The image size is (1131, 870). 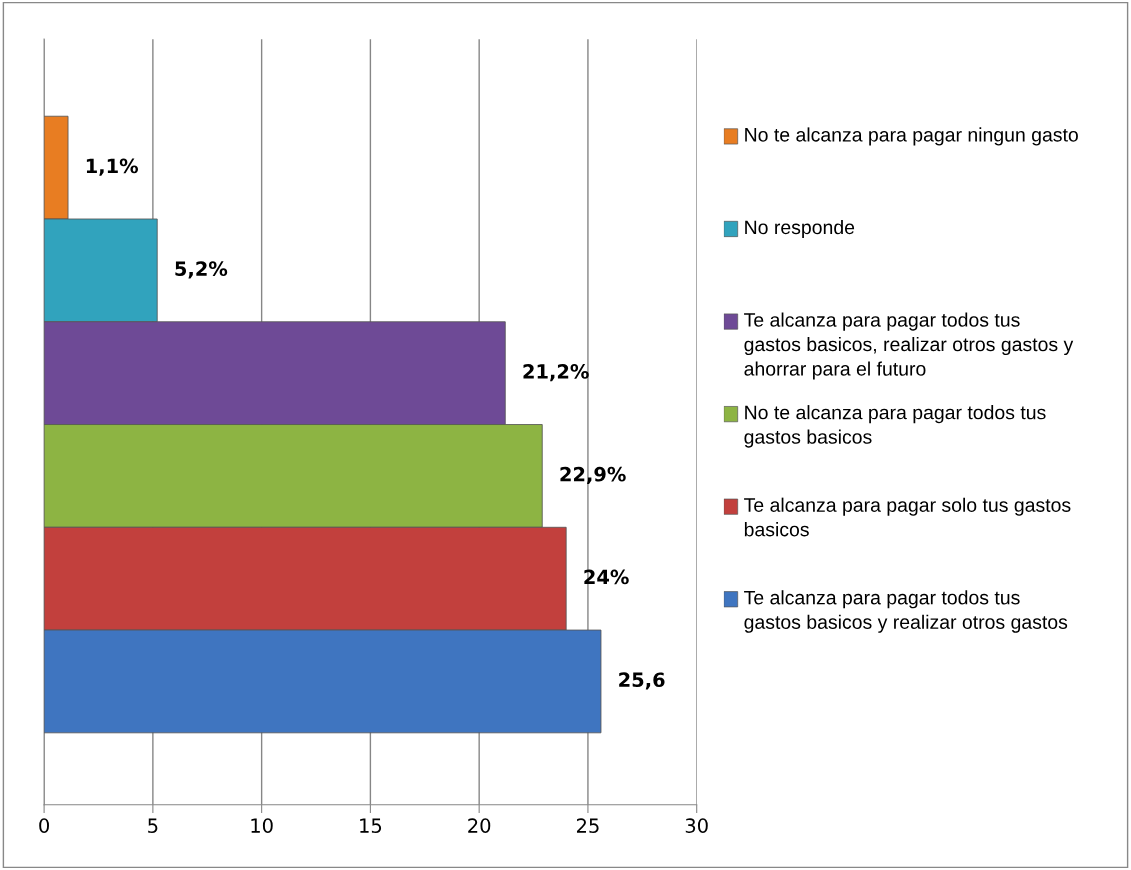 What do you see at coordinates (895, 426) in the screenshot?
I see `legend-label: No te alcanza para pagar todos tus gastos basicos` at bounding box center [895, 426].